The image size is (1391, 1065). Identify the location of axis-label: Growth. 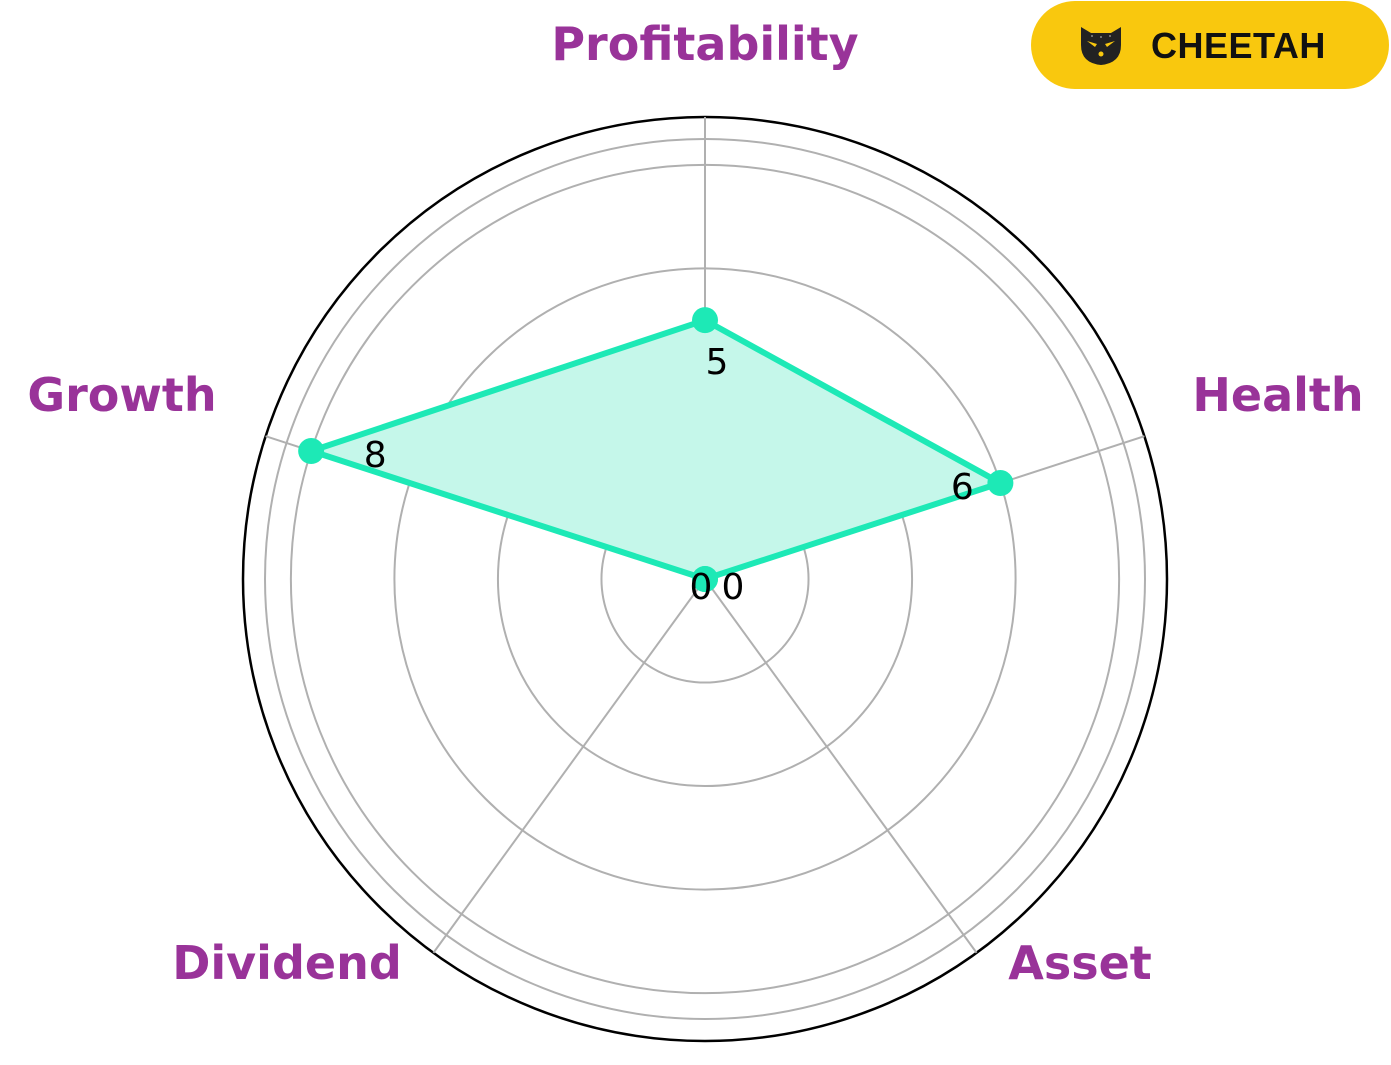
(121, 395).